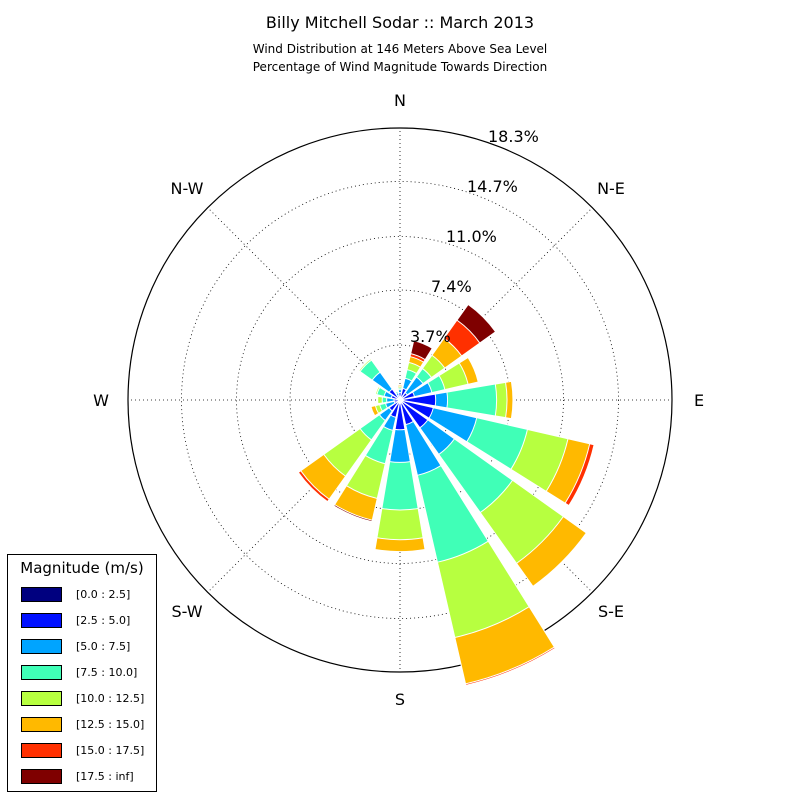 The width and height of the screenshot is (800, 800). I want to click on legend-label: [0.0 : 2.5], so click(103, 594).